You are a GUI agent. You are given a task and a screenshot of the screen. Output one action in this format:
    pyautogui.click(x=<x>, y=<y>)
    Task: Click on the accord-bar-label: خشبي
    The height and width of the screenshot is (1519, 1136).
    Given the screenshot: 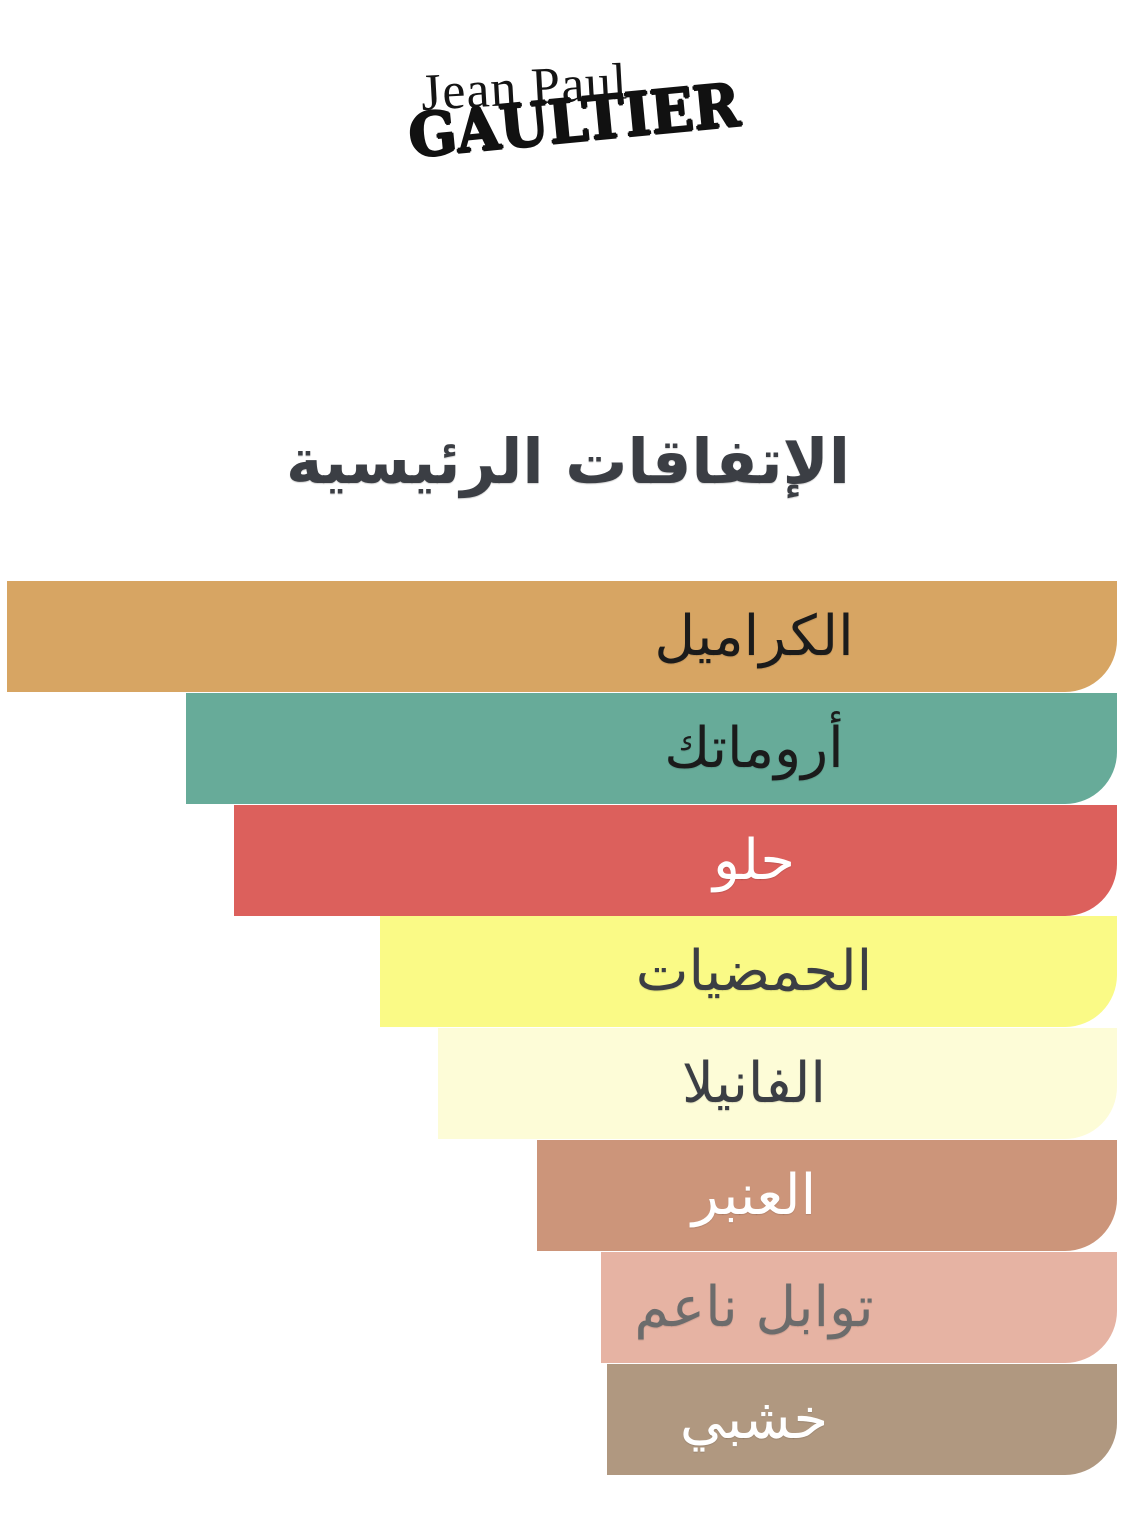 What is the action you would take?
    pyautogui.click(x=754, y=1419)
    